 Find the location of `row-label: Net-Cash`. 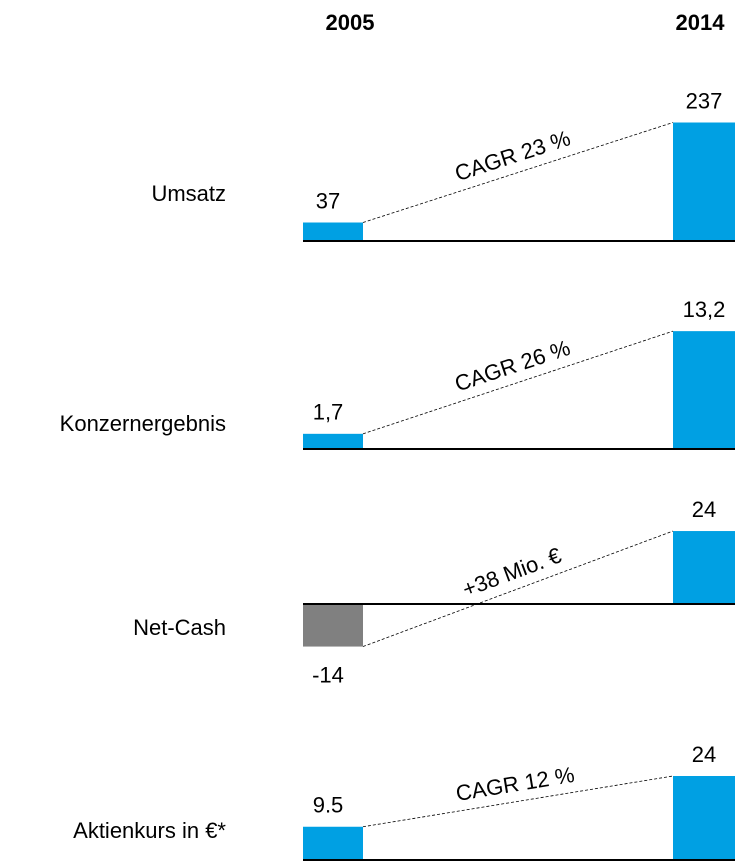

row-label: Net-Cash is located at coordinates (179, 627).